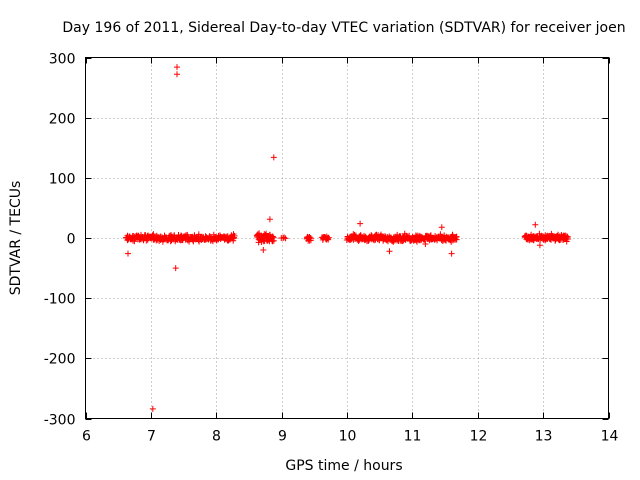 This screenshot has width=640, height=480. Describe the element at coordinates (216, 437) in the screenshot. I see `x-tick-label: 8` at that location.